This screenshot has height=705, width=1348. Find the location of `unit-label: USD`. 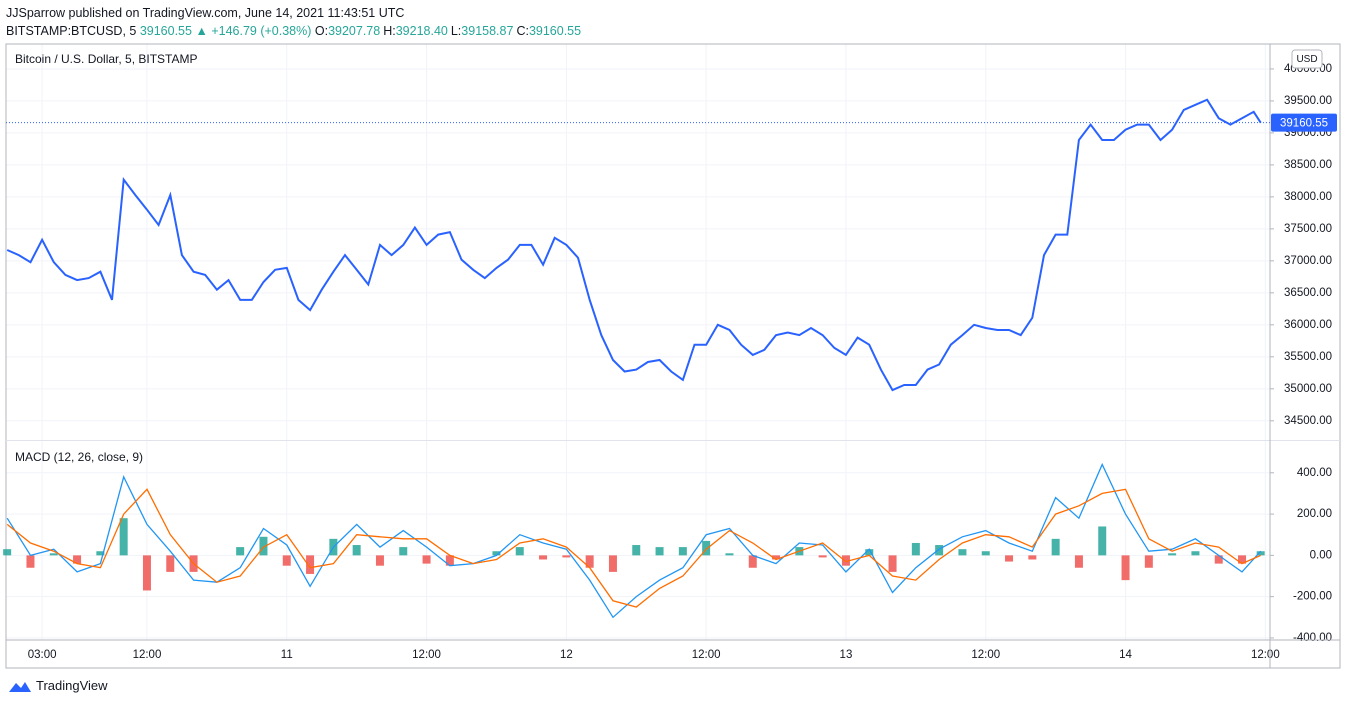

unit-label: USD is located at coordinates (1306, 59).